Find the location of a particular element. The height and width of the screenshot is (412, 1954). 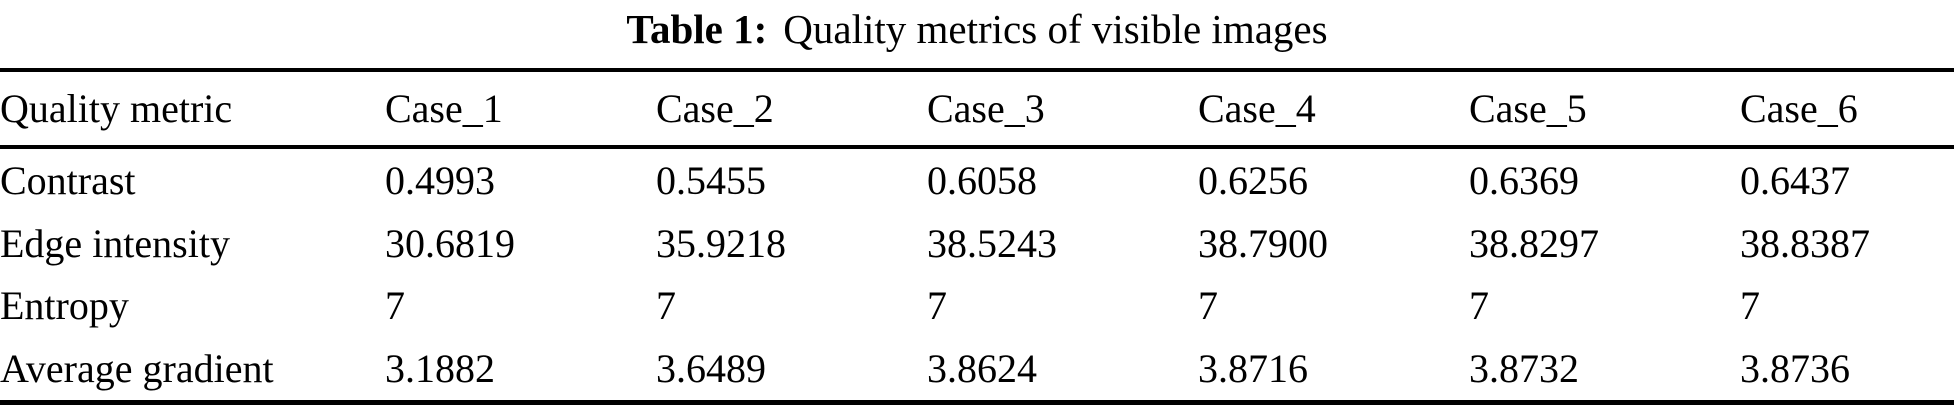

table-cell: 0.4993 is located at coordinates (440, 180).